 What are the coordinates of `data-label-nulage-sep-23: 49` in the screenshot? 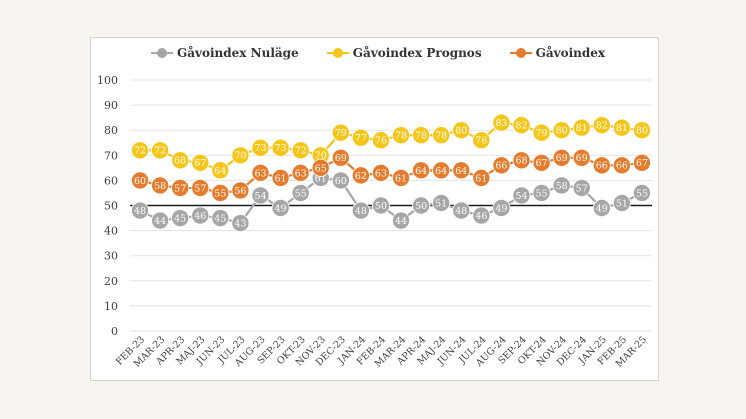 It's located at (281, 208).